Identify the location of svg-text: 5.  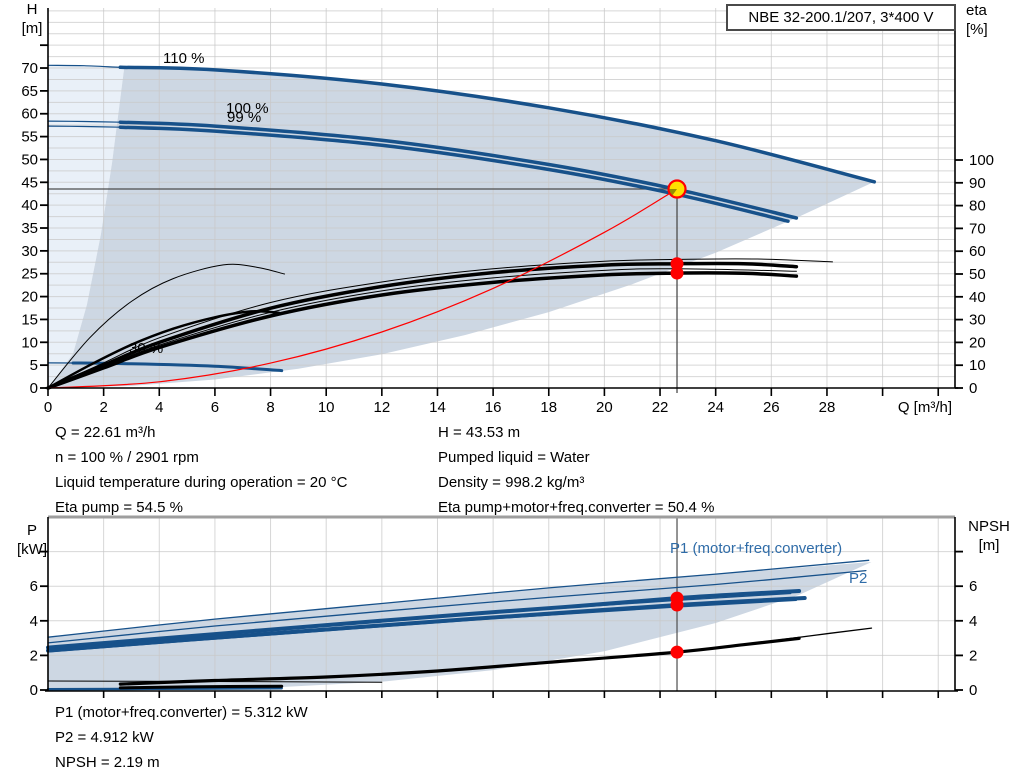
(34, 365).